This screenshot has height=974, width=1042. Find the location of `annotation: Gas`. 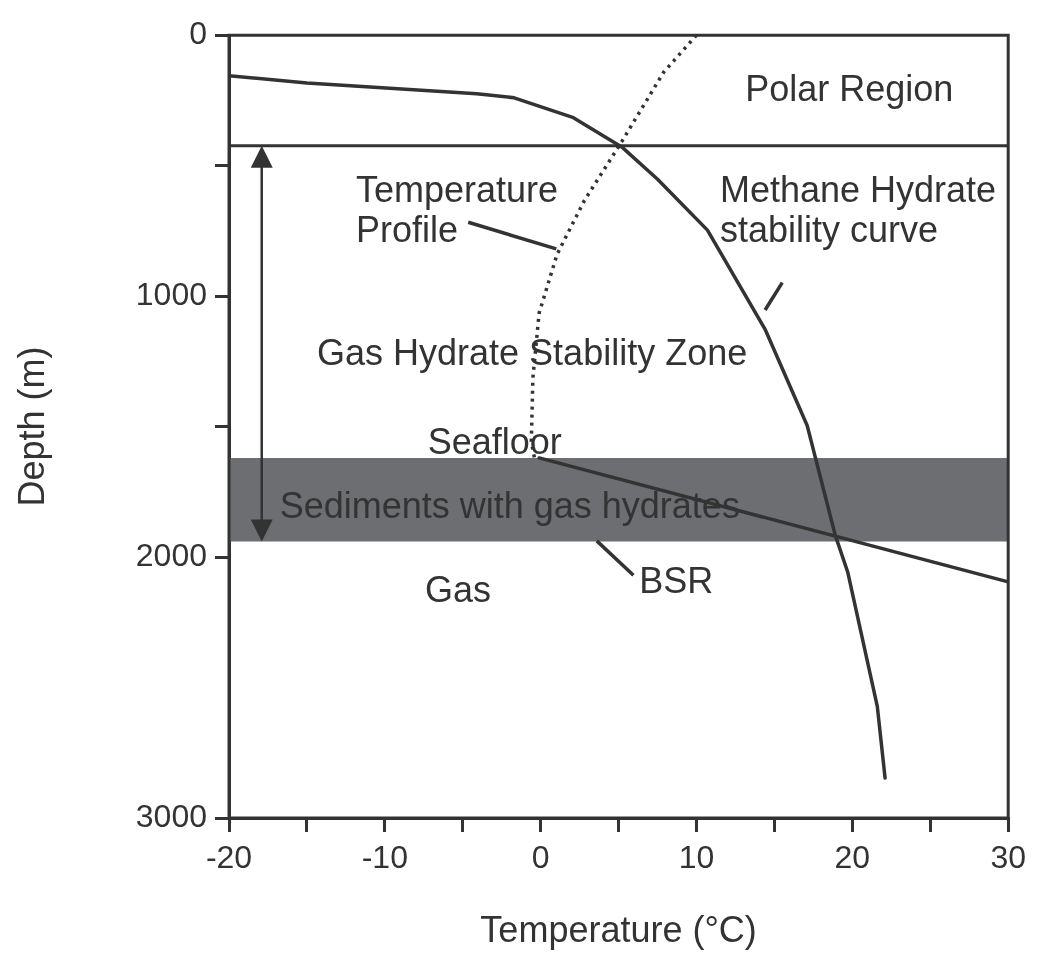

annotation: Gas is located at coordinates (458, 590).